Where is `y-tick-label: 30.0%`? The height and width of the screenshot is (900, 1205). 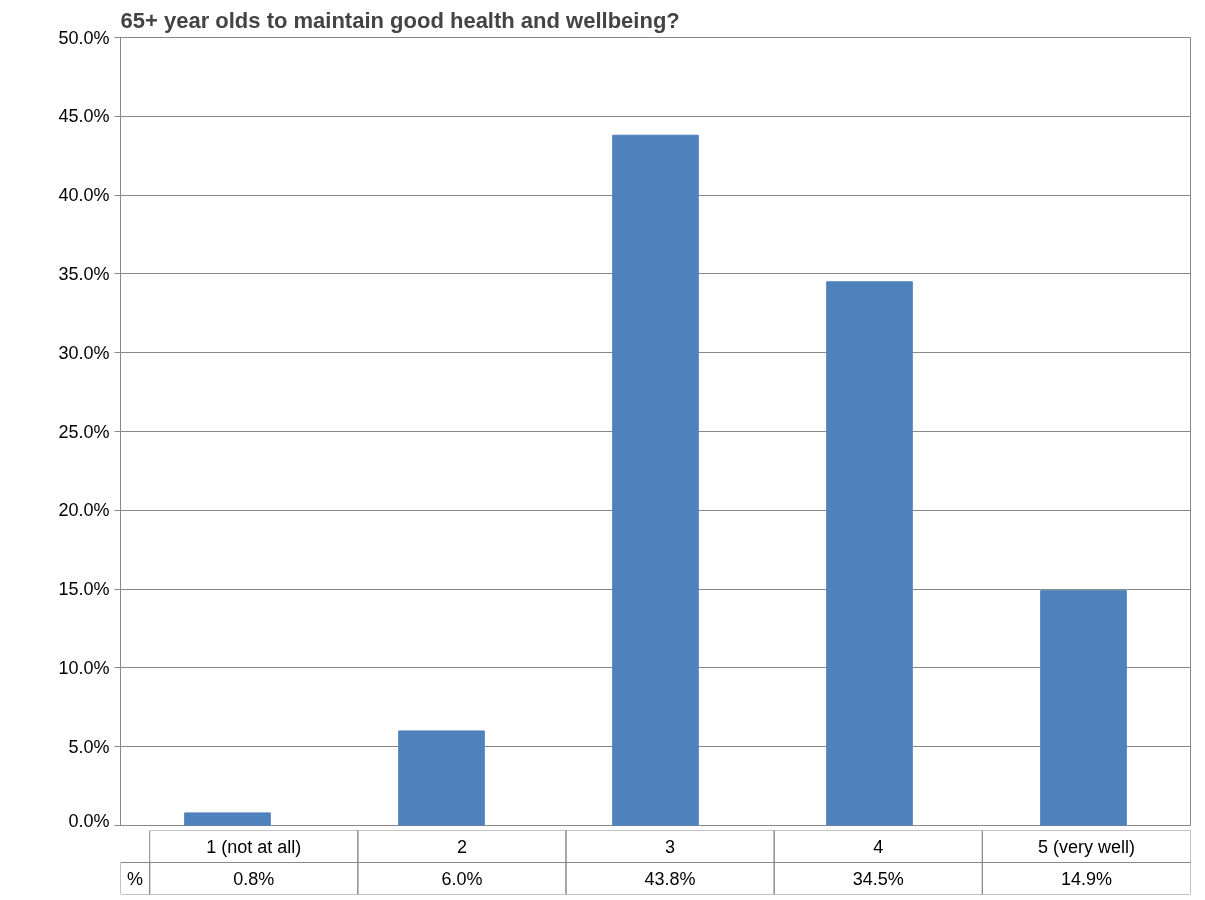 y-tick-label: 30.0% is located at coordinates (84, 352).